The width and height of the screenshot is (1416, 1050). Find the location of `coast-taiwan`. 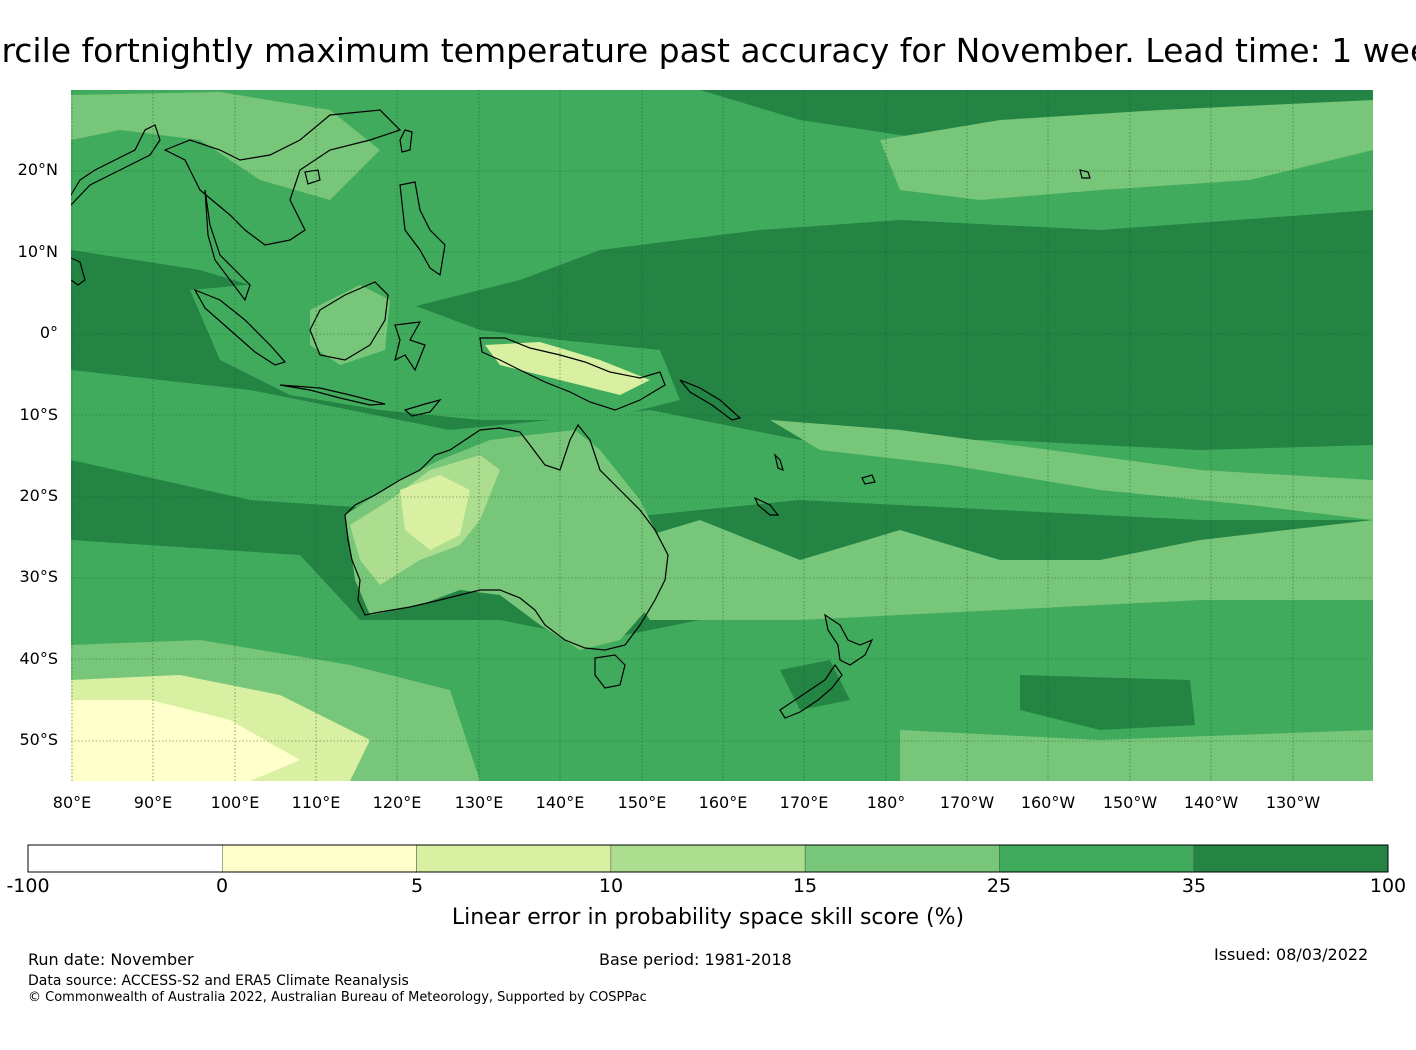

coast-taiwan is located at coordinates (406, 141).